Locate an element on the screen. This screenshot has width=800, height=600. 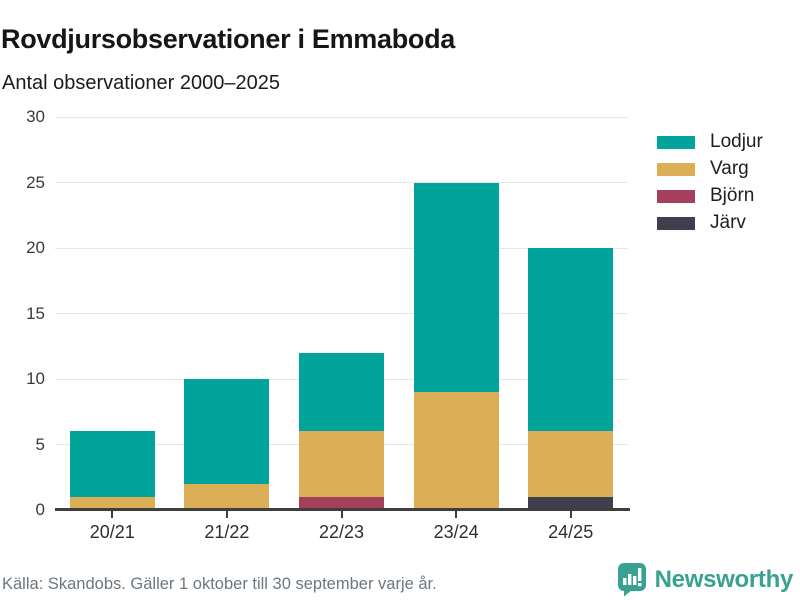
legend-swatch-varg is located at coordinates (676, 169).